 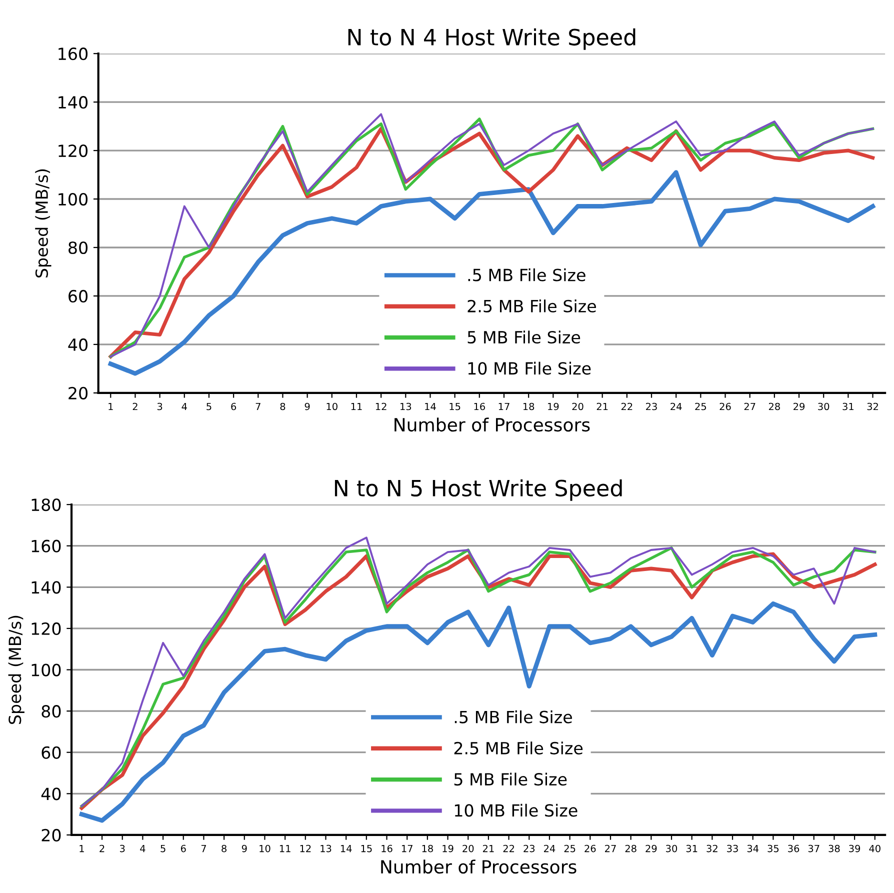 I want to click on chart-title: N to N 4 Host Write Speed, so click(x=492, y=39).